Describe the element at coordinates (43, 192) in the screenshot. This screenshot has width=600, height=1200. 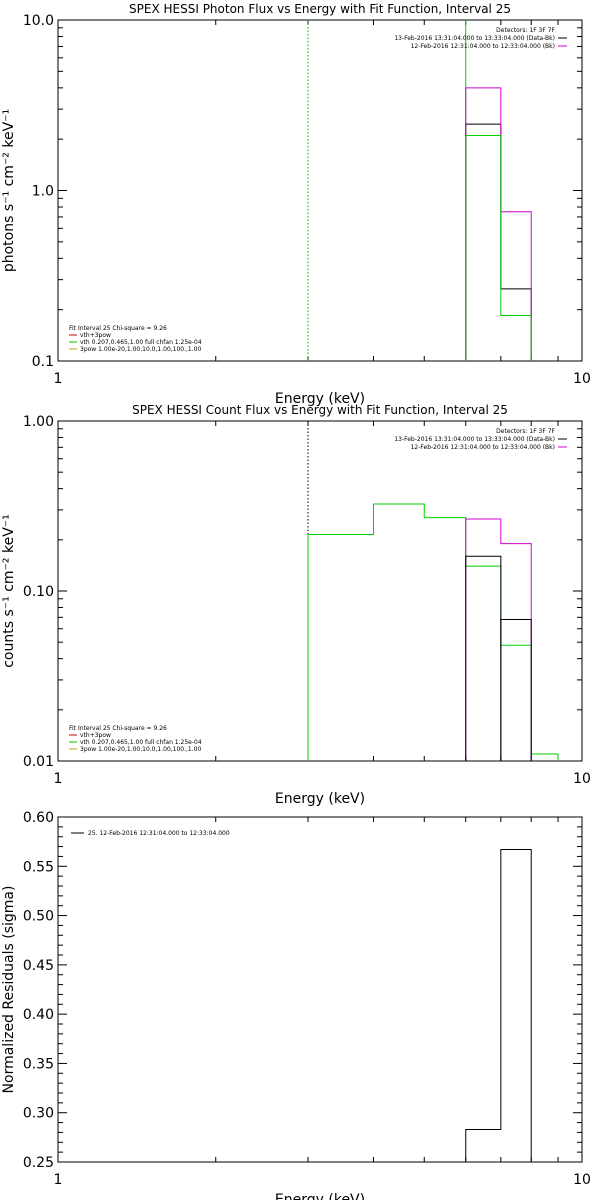
I see `y-tick-label: 1.0` at that location.